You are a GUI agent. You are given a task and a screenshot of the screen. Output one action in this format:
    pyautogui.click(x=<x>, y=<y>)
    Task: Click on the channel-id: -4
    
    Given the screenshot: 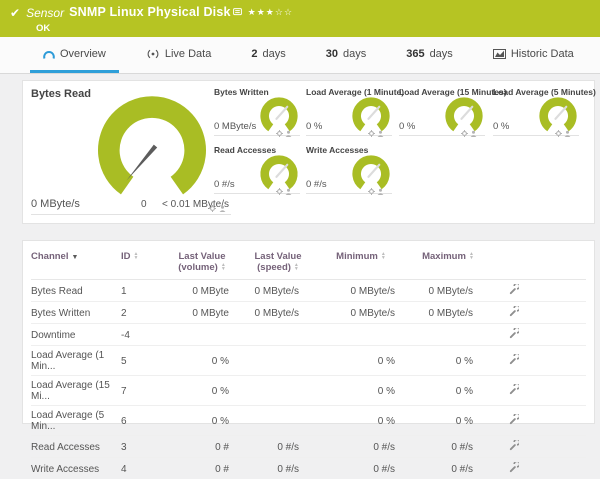 What is the action you would take?
    pyautogui.click(x=141, y=335)
    